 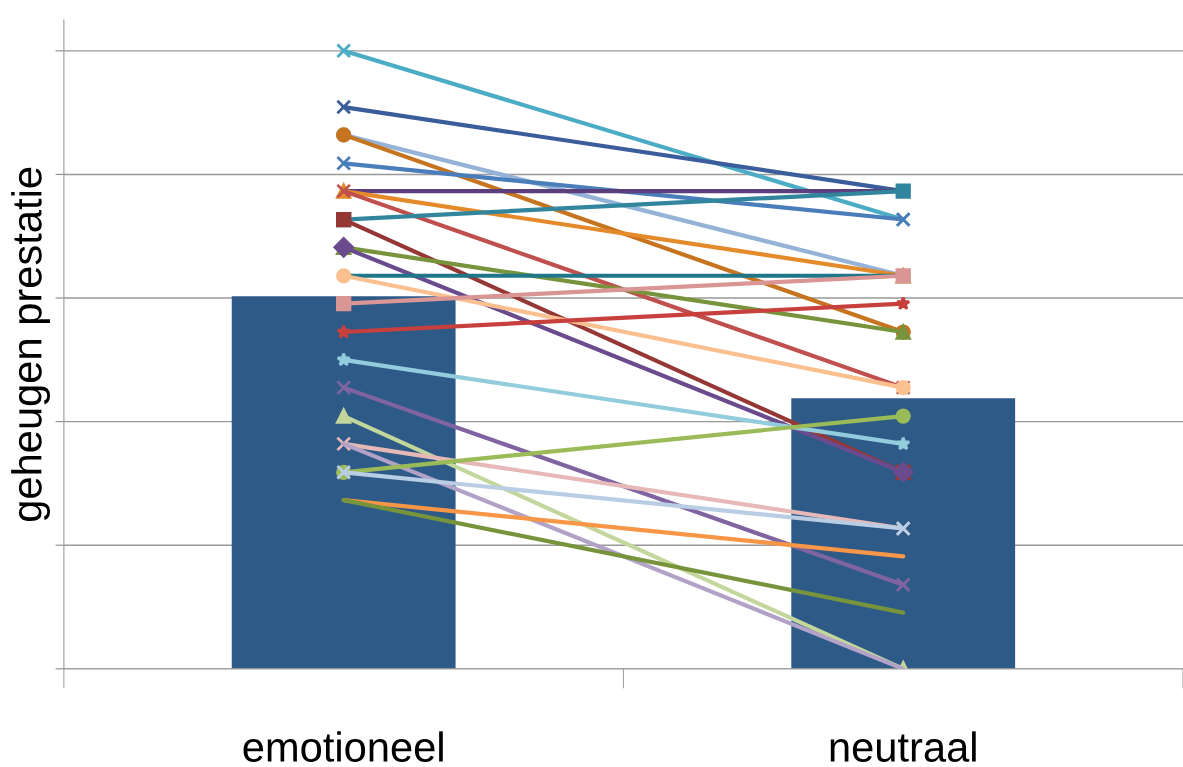 I want to click on x-tick-label: emotioneel, so click(x=343, y=746).